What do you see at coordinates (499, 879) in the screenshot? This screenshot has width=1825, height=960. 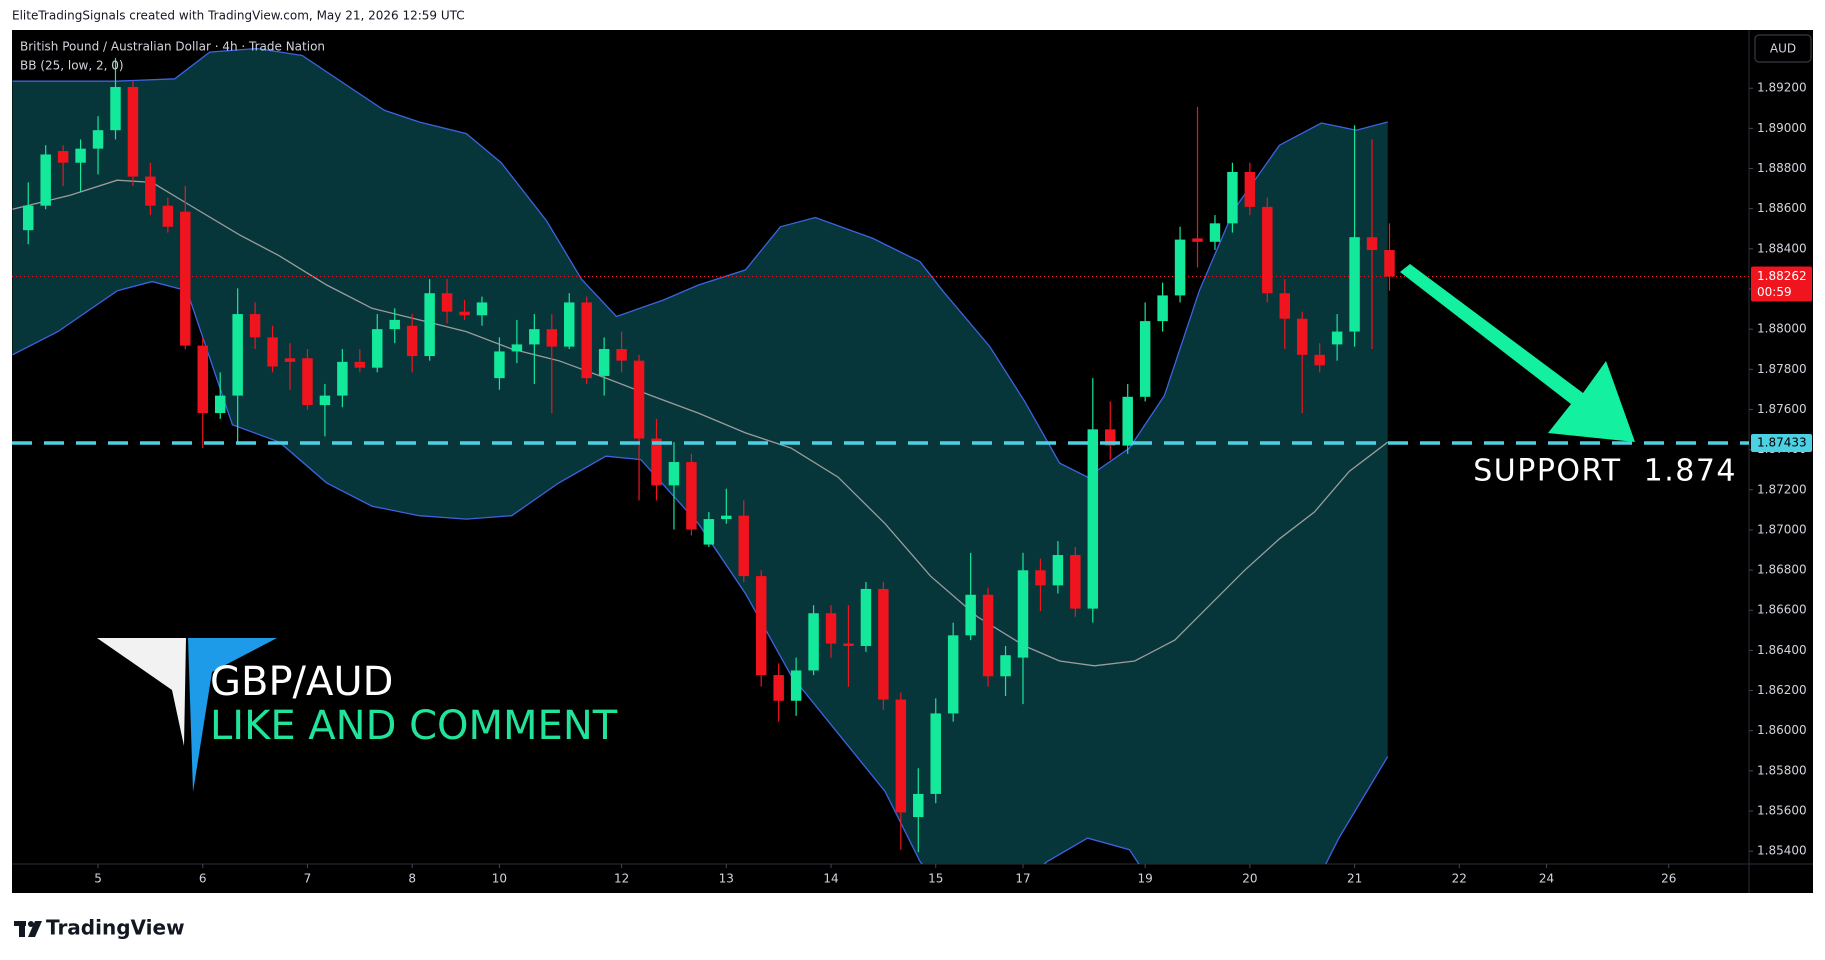 I see `x-tick-label: 10` at bounding box center [499, 879].